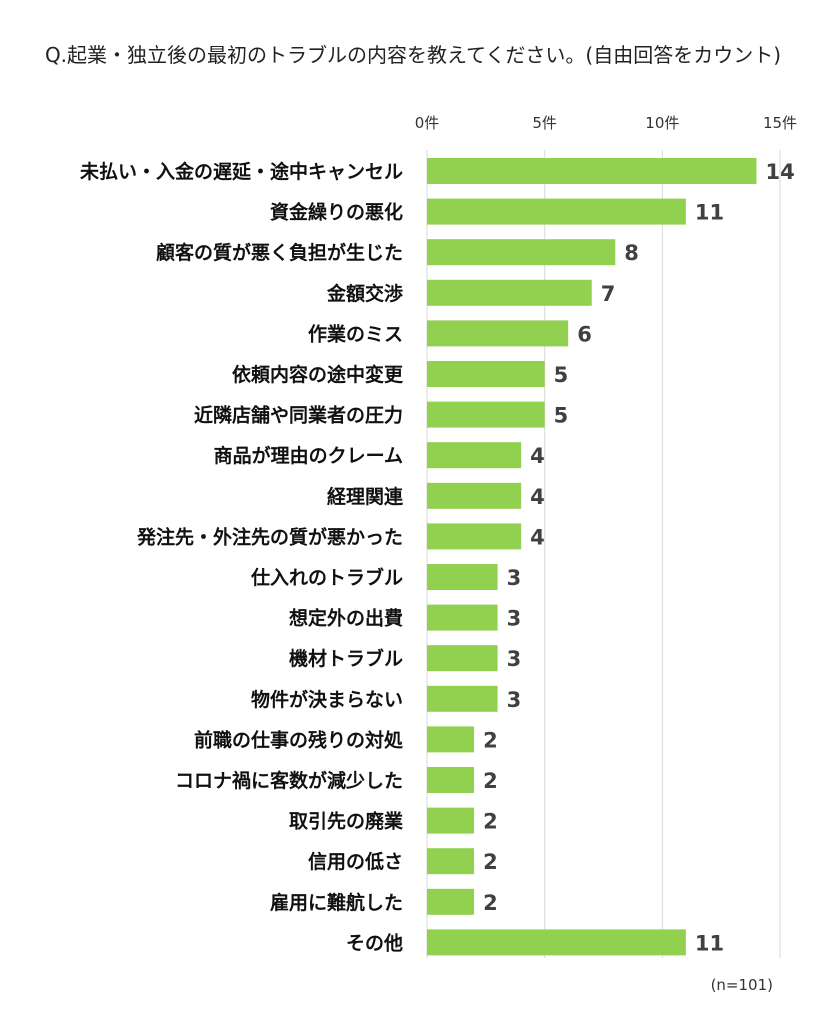  I want to click on x-axis-ticks: 0件 5件 10件 15件, so click(606, 123).